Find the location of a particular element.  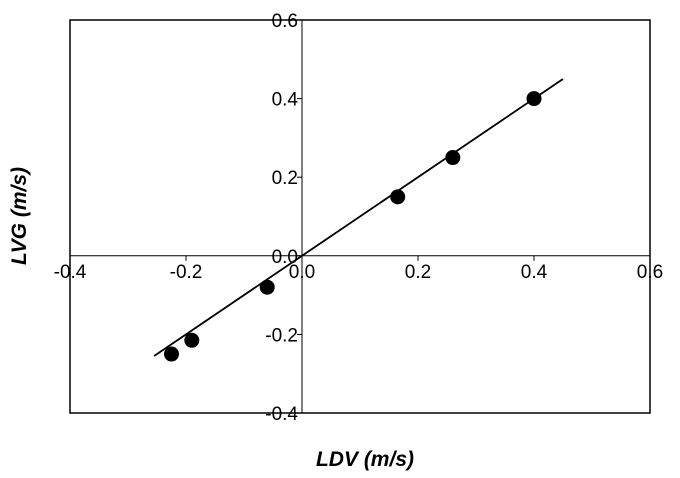

x-tick-label: 0.4 is located at coordinates (534, 272).